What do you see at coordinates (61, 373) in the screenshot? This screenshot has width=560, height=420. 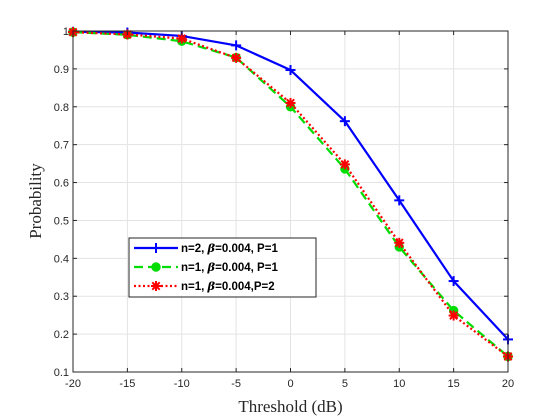 I see `y-tick-label: 0.1` at bounding box center [61, 373].